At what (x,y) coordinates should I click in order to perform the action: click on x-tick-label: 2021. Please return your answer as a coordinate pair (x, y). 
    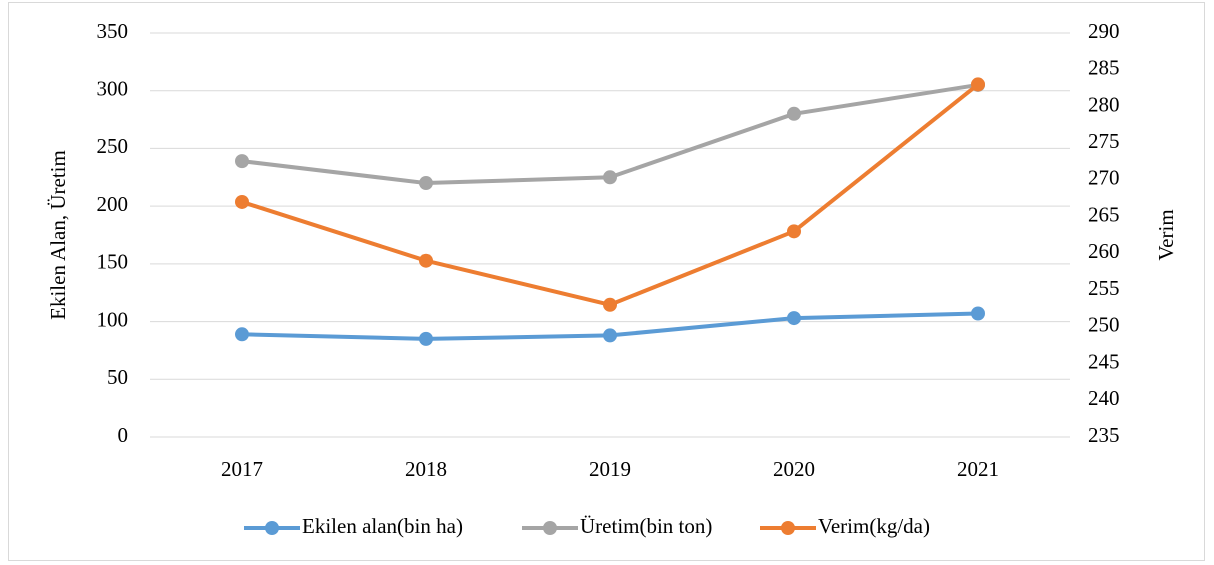
    Looking at the image, I should click on (978, 469).